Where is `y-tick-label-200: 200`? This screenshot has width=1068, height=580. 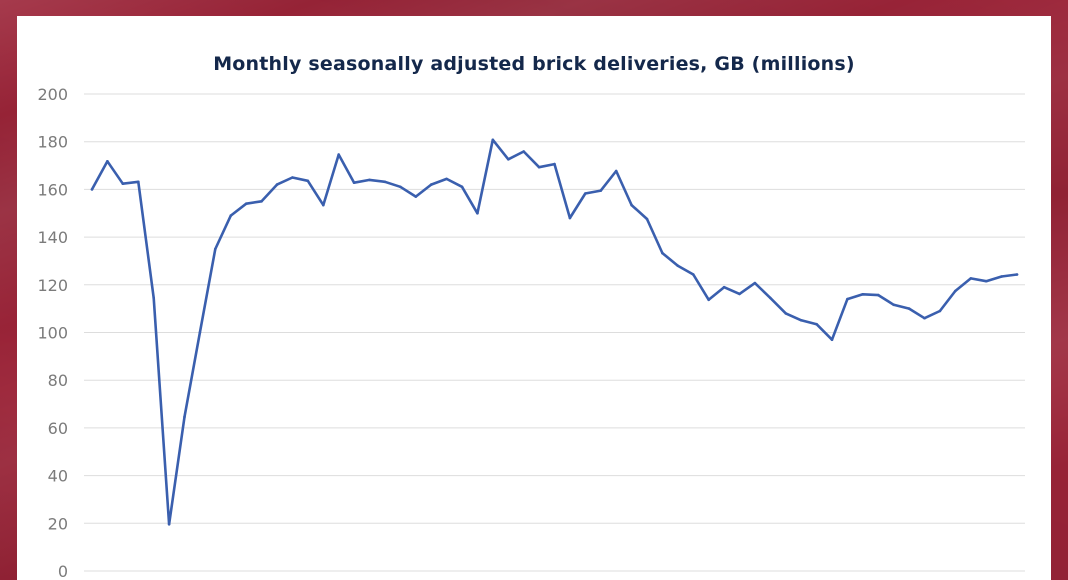 y-tick-label-200: 200 is located at coordinates (52, 94).